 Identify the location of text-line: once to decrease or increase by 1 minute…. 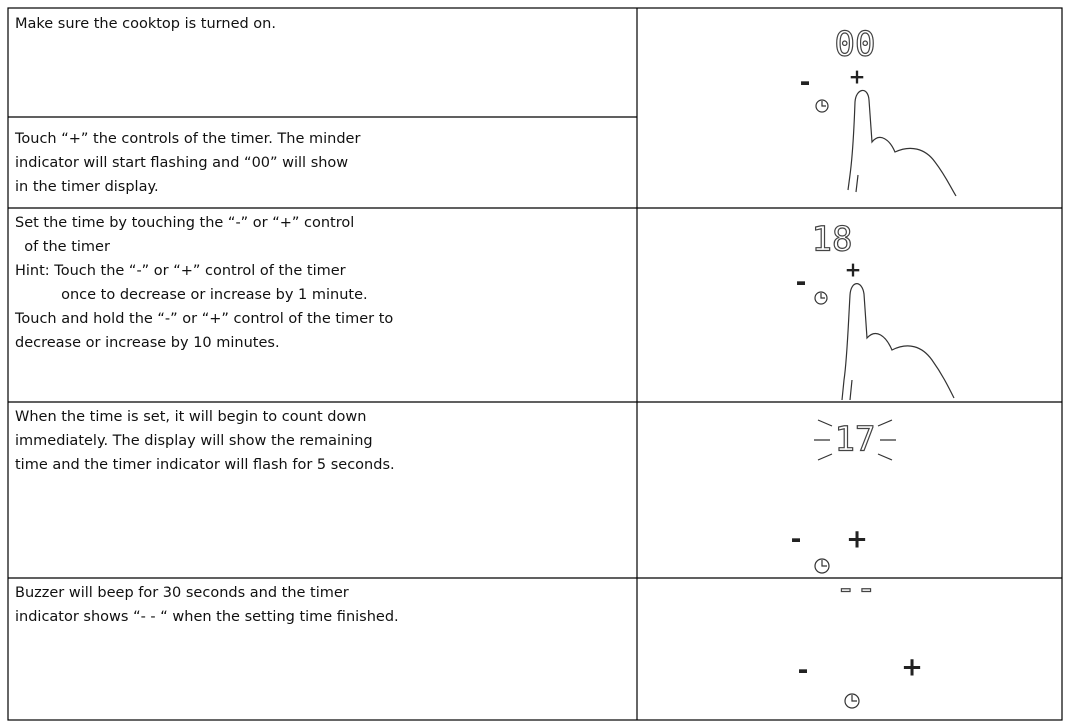
(191, 295).